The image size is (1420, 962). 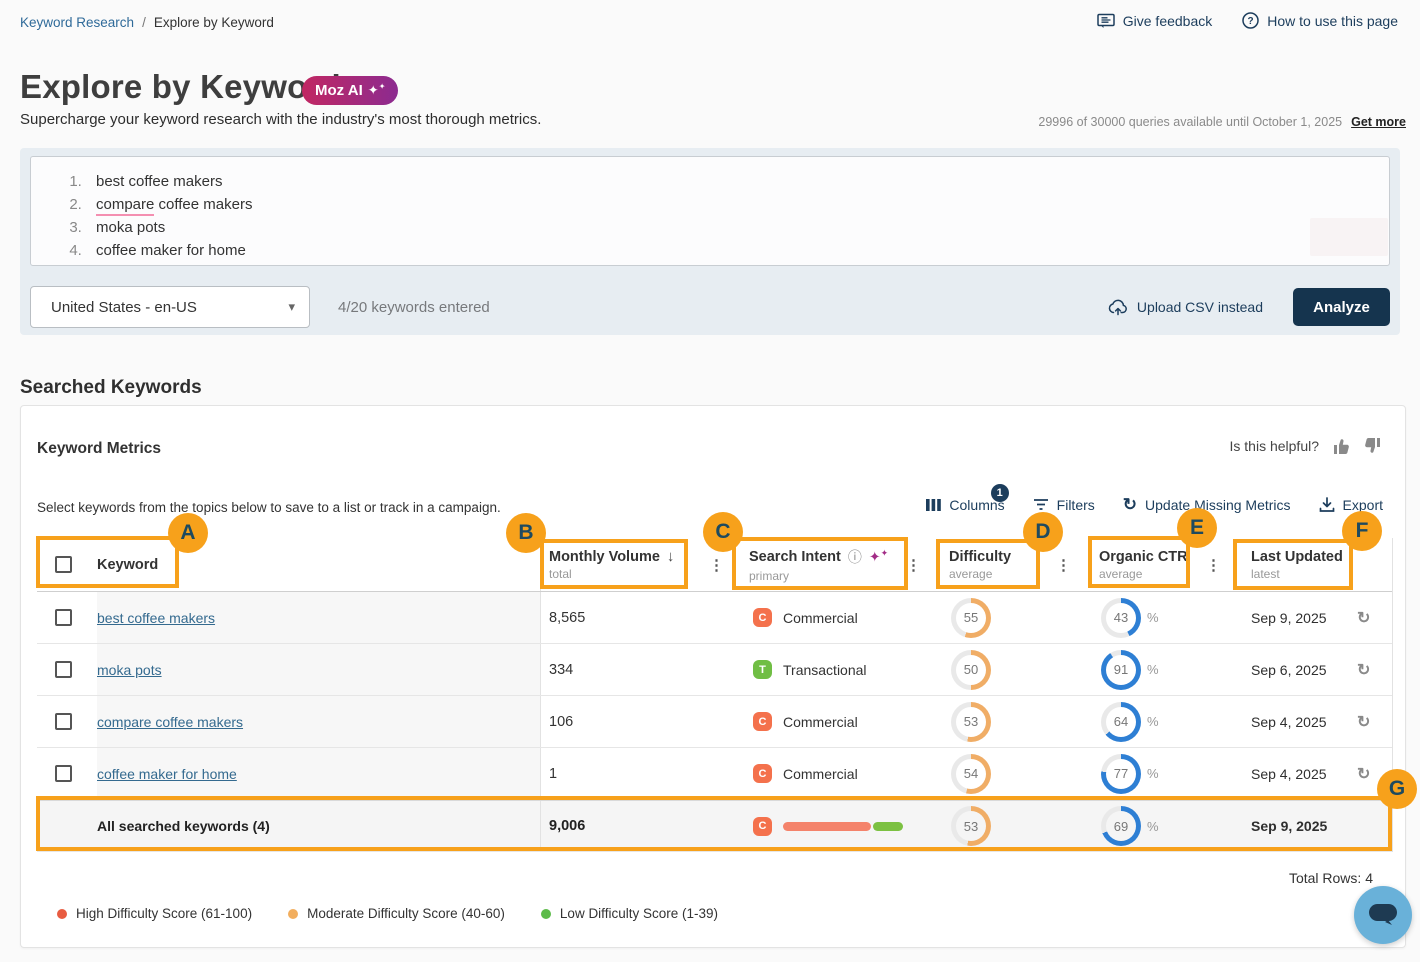 I want to click on select-all-checkbox, so click(x=63, y=564).